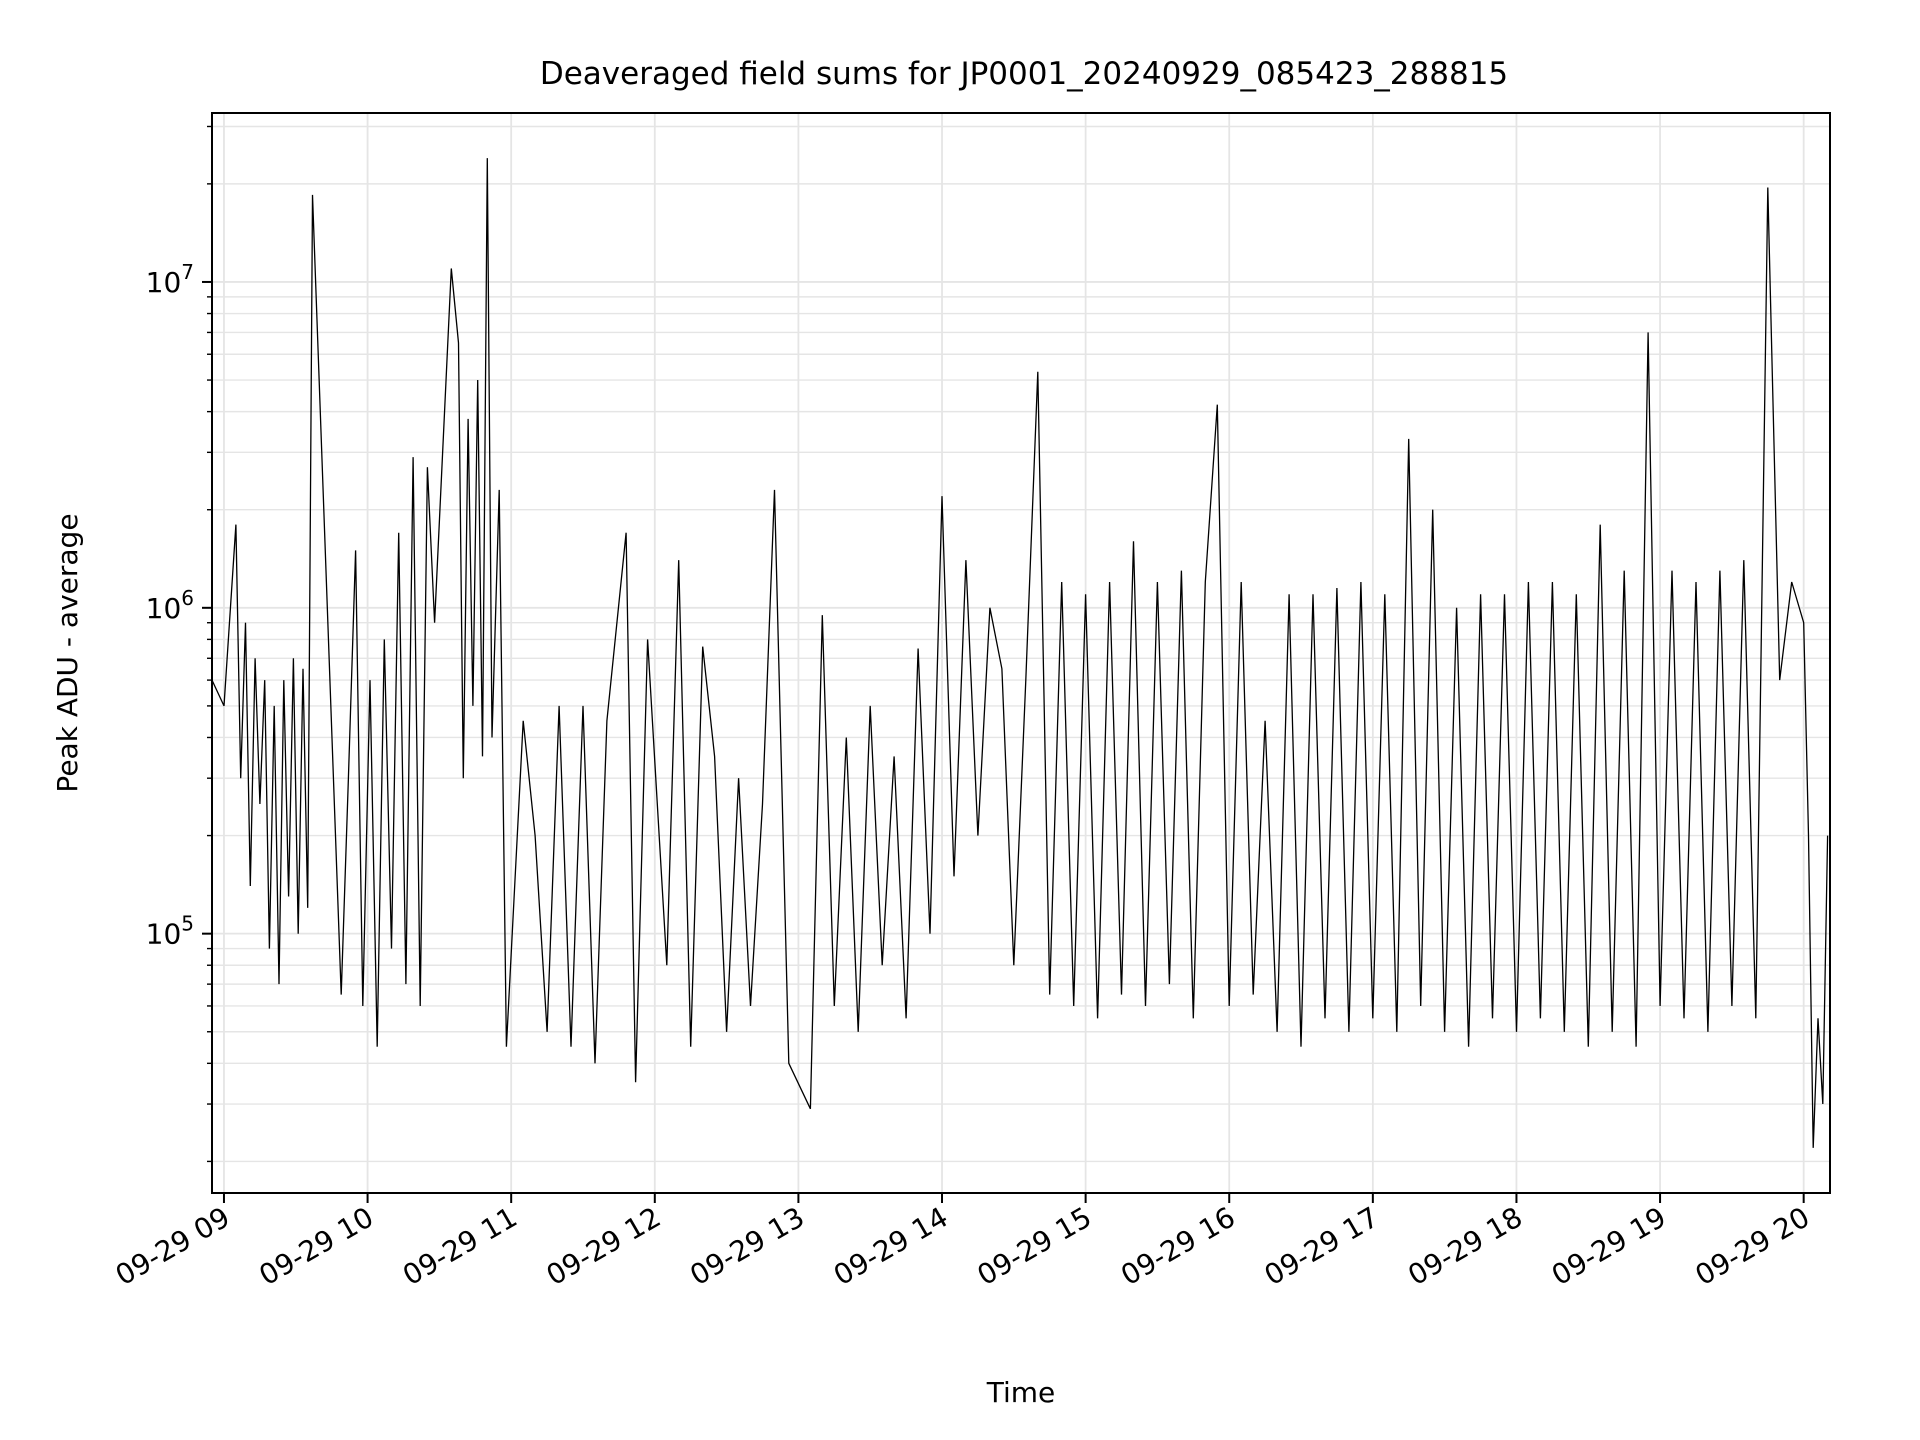 This screenshot has width=1920, height=1440. What do you see at coordinates (170, 931) in the screenshot?
I see `y-tick-label: 10⁵` at bounding box center [170, 931].